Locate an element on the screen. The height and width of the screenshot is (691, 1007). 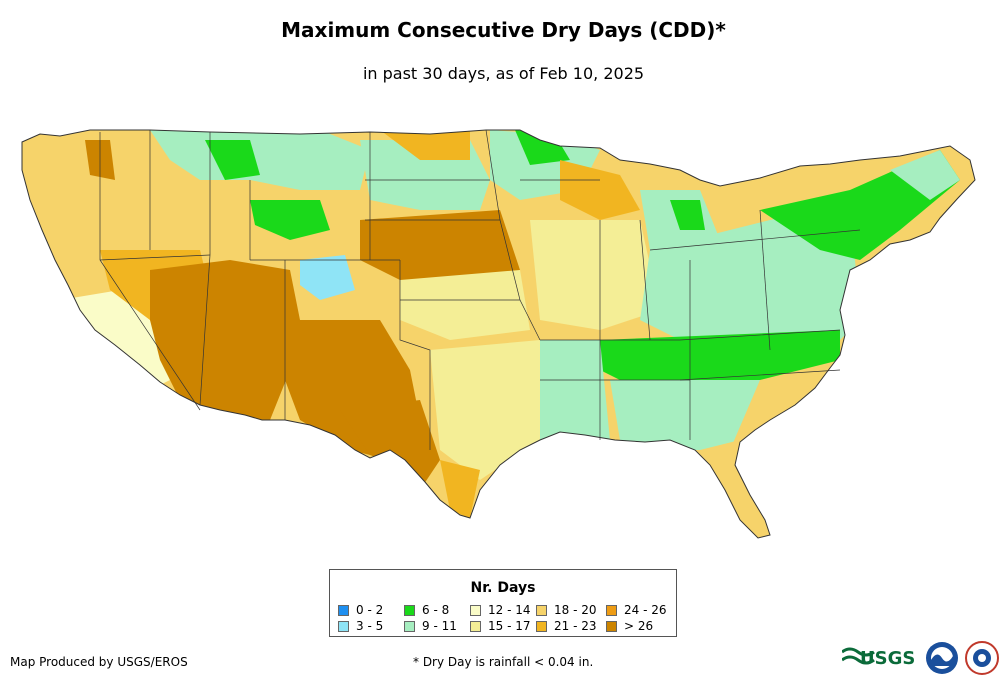
region-california is located at coordinates (115, 340).